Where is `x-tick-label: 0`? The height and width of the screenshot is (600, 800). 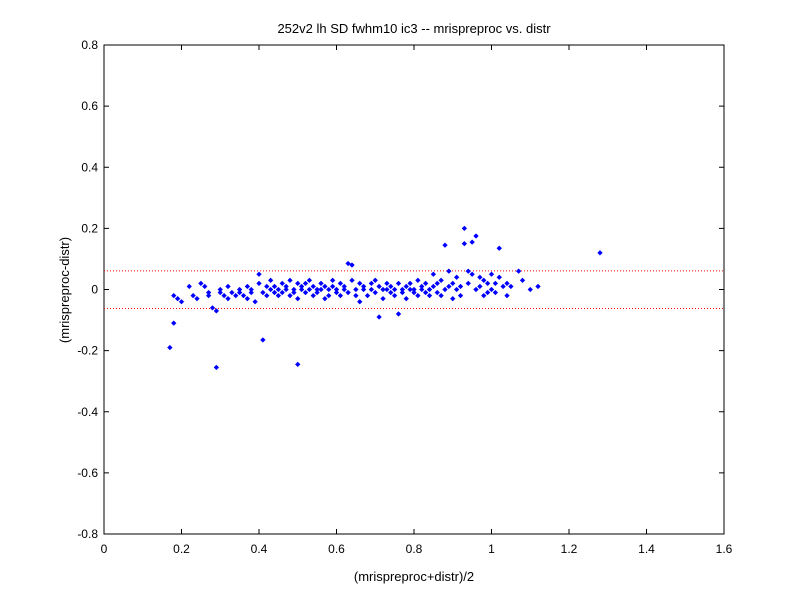
x-tick-label: 0 is located at coordinates (104, 549).